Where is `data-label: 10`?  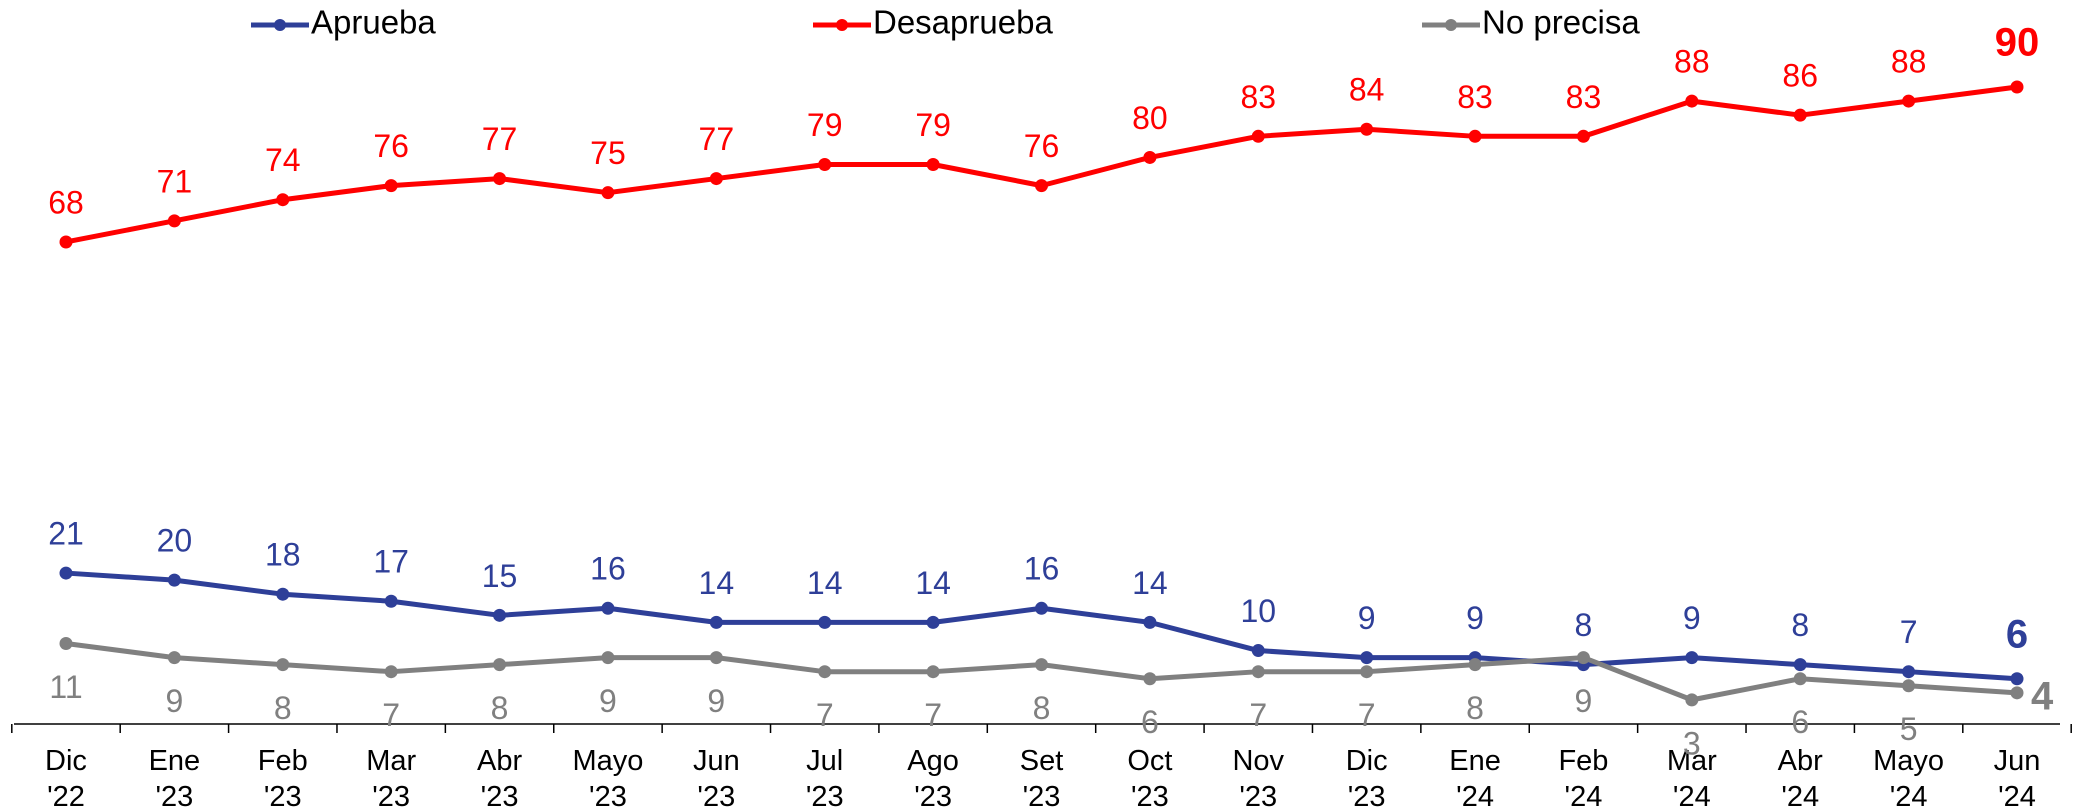 data-label: 10 is located at coordinates (1258, 611).